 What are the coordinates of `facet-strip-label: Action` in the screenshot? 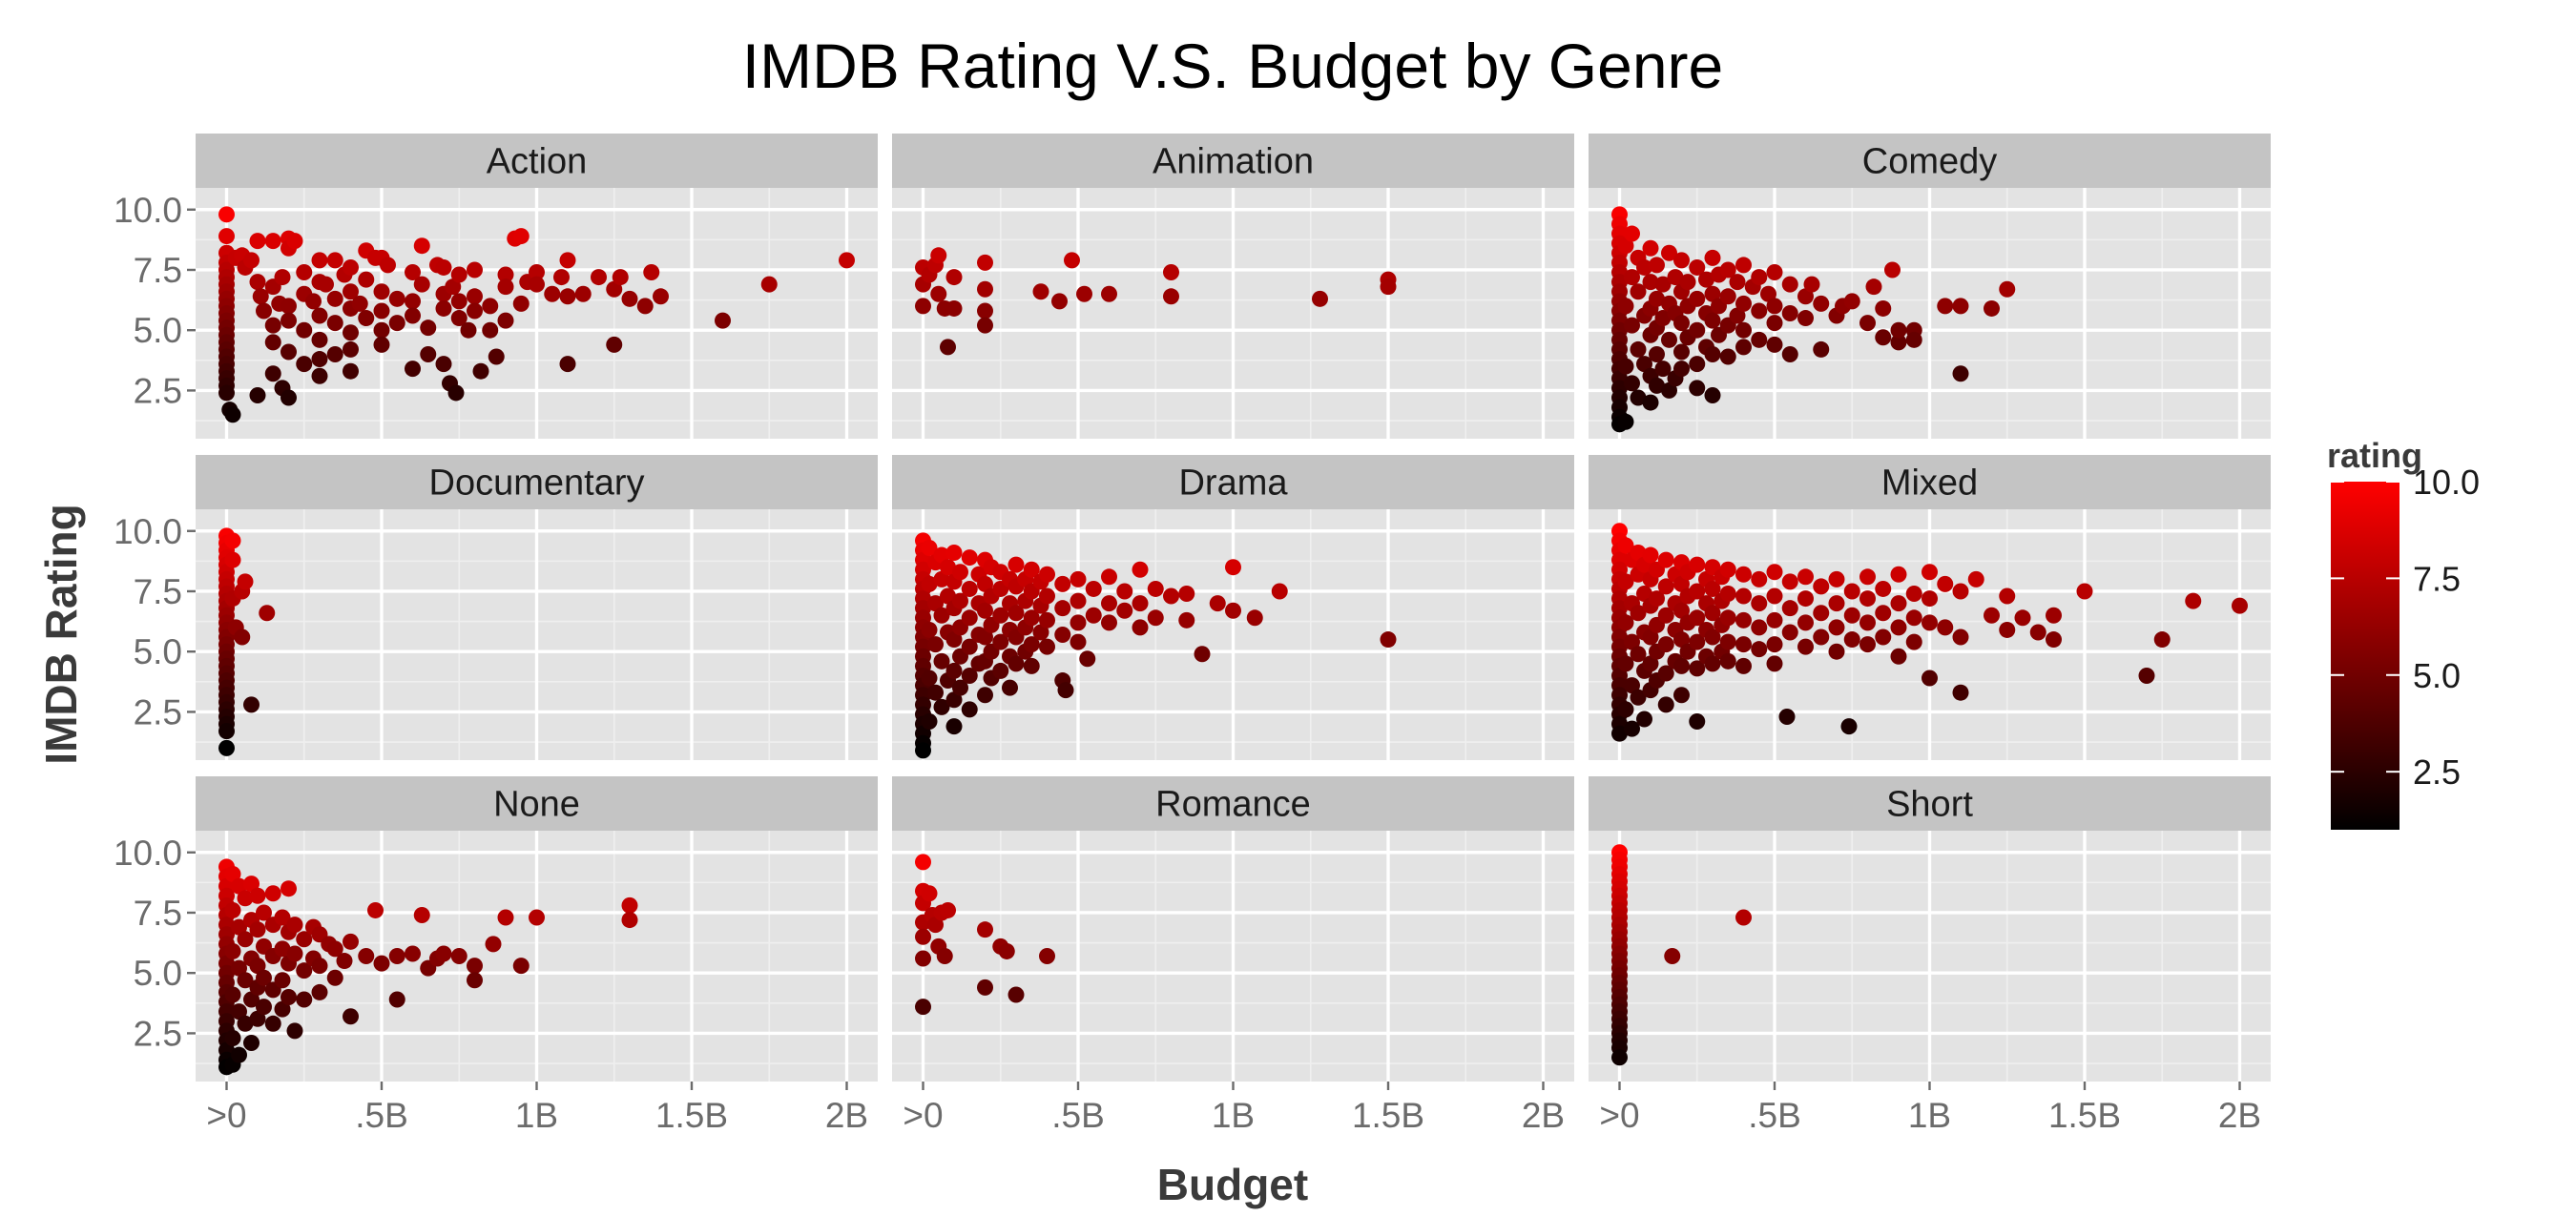 It's located at (537, 162).